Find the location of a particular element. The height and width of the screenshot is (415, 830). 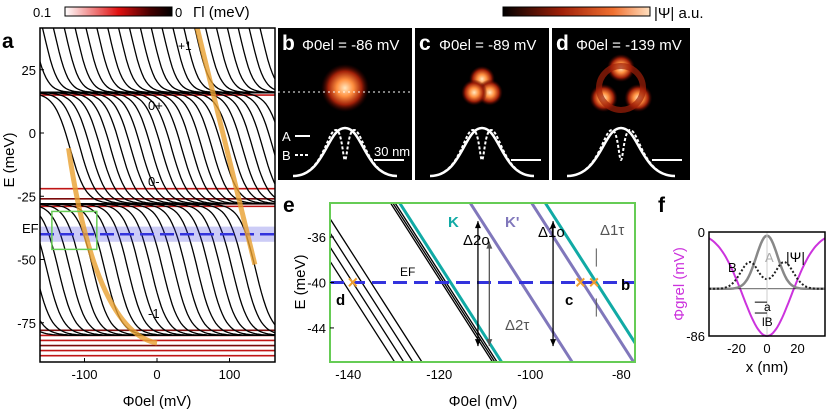

label-A: A is located at coordinates (769, 257).